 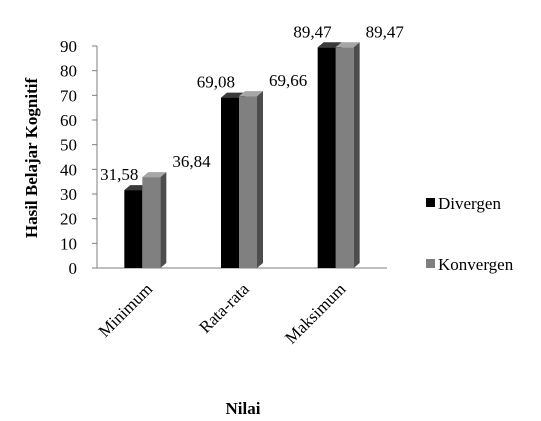 What do you see at coordinates (216, 82) in the screenshot?
I see `data-label-divergen-rata-rata: 69,08` at bounding box center [216, 82].